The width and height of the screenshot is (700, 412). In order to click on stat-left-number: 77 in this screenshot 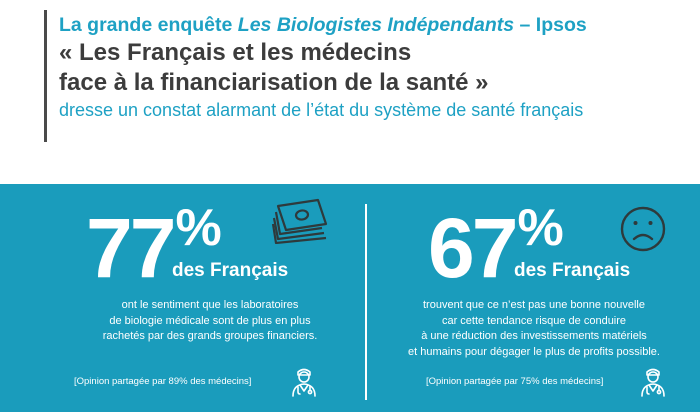, I will do `click(131, 248)`.